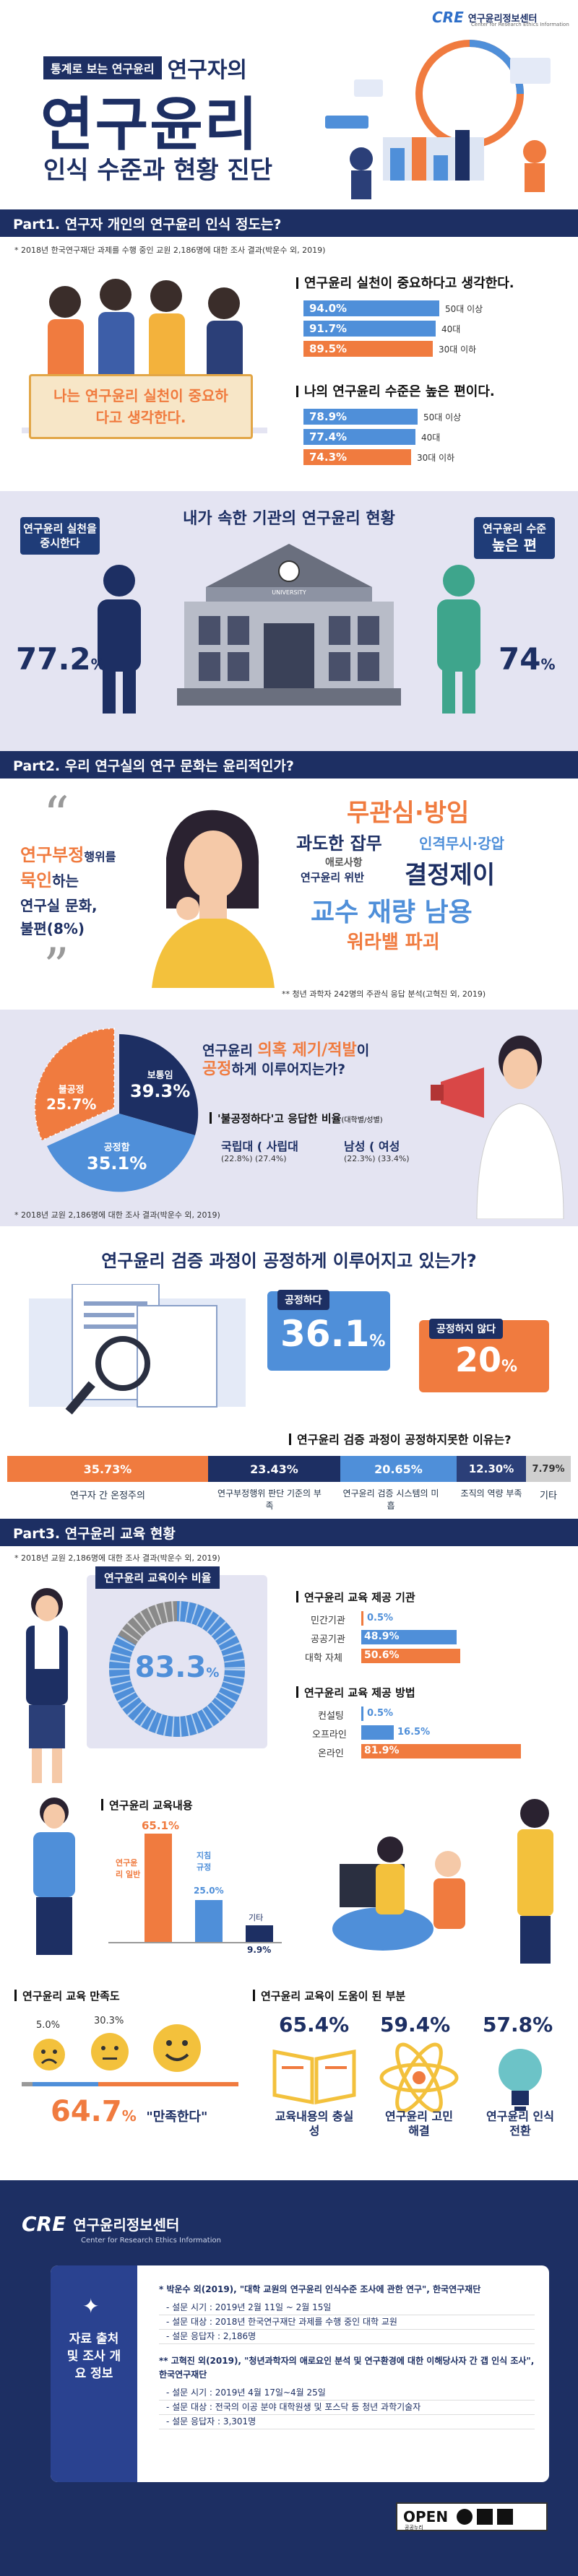 This screenshot has height=2576, width=578. Describe the element at coordinates (53, 659) in the screenshot. I see `left-value-number: 77.2` at that location.